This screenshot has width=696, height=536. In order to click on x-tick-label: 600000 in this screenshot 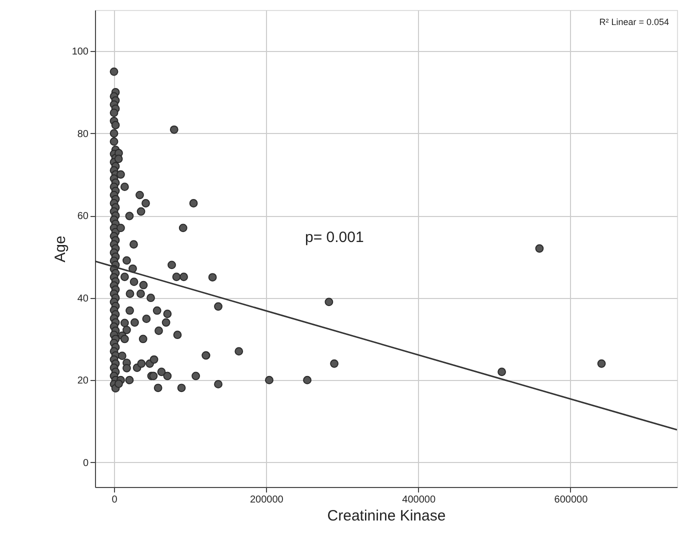, I will do `click(571, 500)`.